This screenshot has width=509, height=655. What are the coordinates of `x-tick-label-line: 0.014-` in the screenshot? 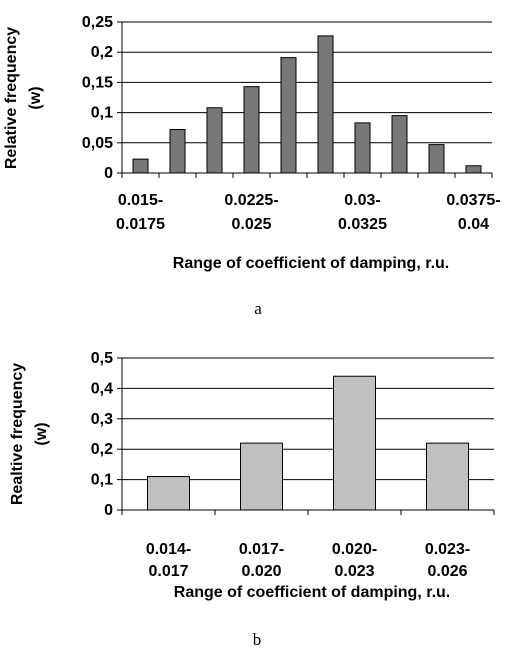 It's located at (168, 549).